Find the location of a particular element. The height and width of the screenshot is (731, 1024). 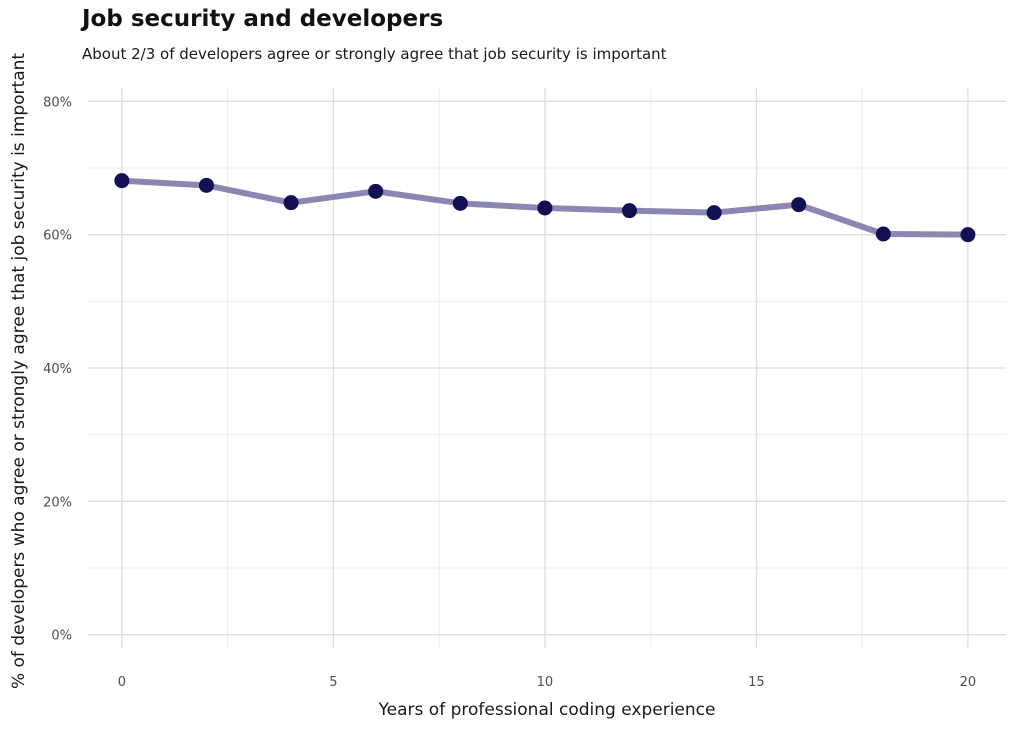

y-tick-label: 0% is located at coordinates (61, 636).